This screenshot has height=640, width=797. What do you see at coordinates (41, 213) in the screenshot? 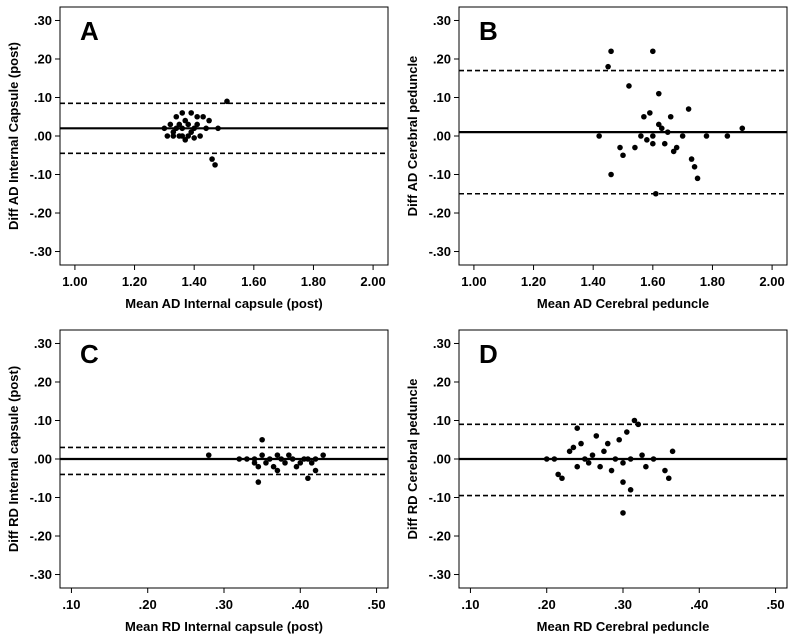
I see `y-tick-label: -.20` at bounding box center [41, 213].